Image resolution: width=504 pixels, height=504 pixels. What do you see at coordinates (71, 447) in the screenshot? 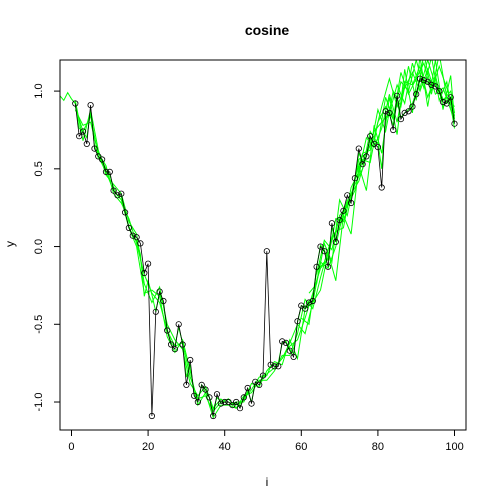
I see `x-tick-label: 0` at bounding box center [71, 447].